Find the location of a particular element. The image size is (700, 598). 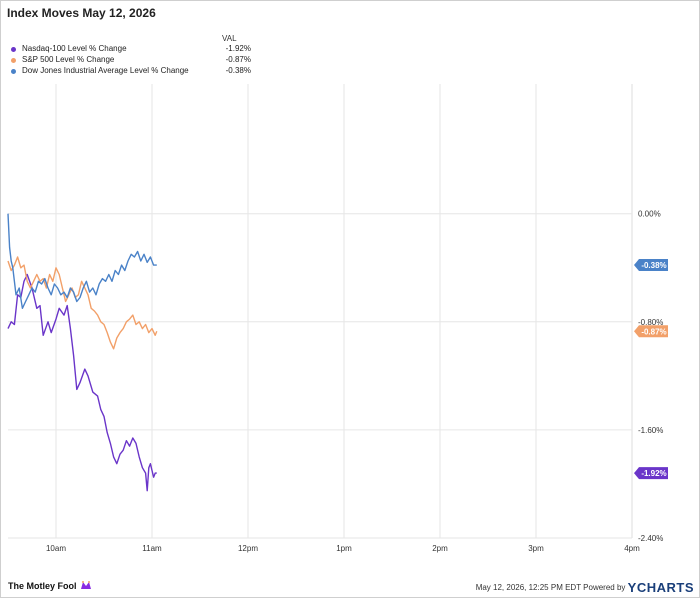

x-tick-label: 12pm is located at coordinates (248, 548).